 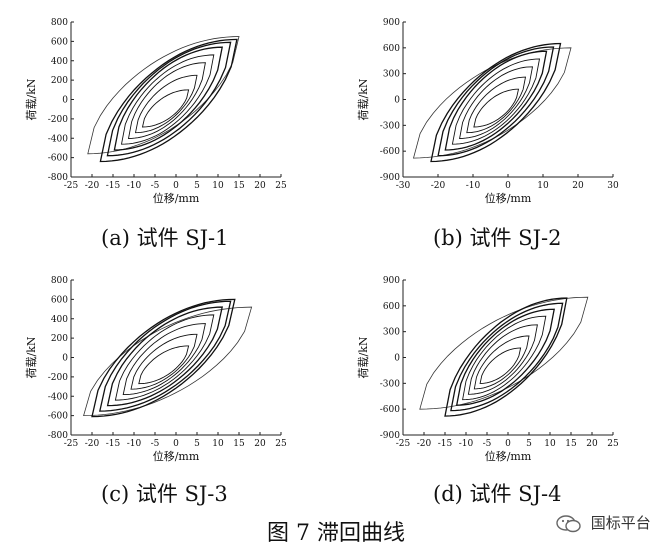 I want to click on caption-sj4: (d) 试件 SJ-4, so click(x=497, y=494).